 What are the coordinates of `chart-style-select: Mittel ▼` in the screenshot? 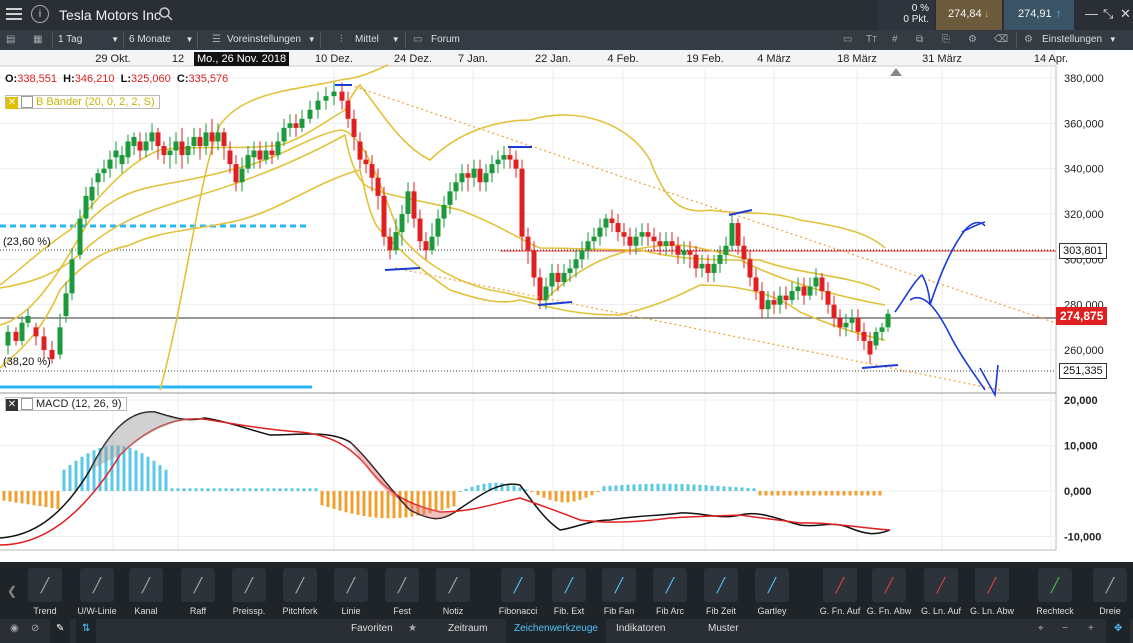 It's located at (377, 40).